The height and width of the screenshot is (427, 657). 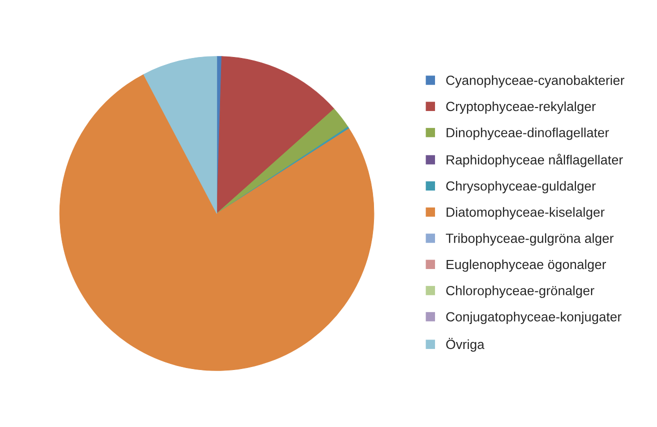 What do you see at coordinates (527, 134) in the screenshot?
I see `legend-label: Dinophyceae-dinoflagellater` at bounding box center [527, 134].